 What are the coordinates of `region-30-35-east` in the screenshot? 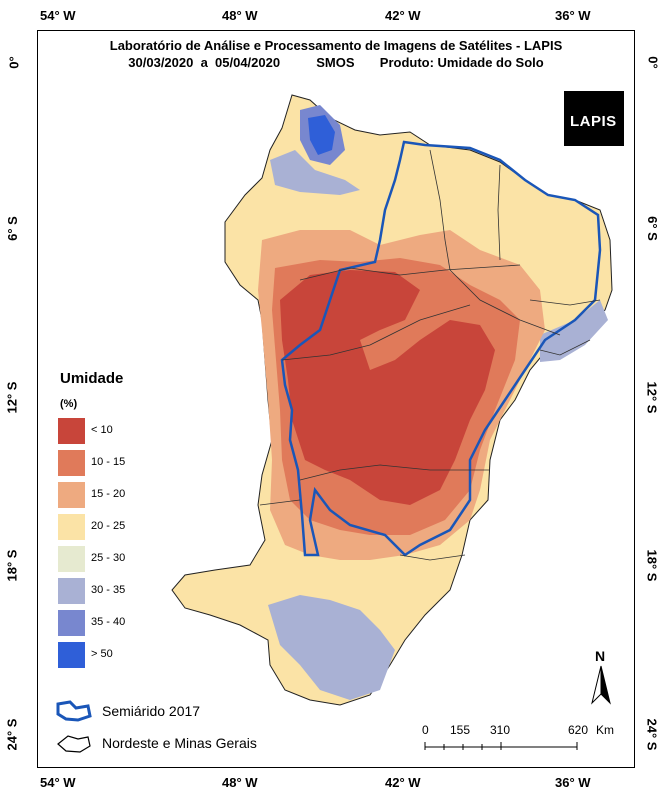 It's located at (574, 331).